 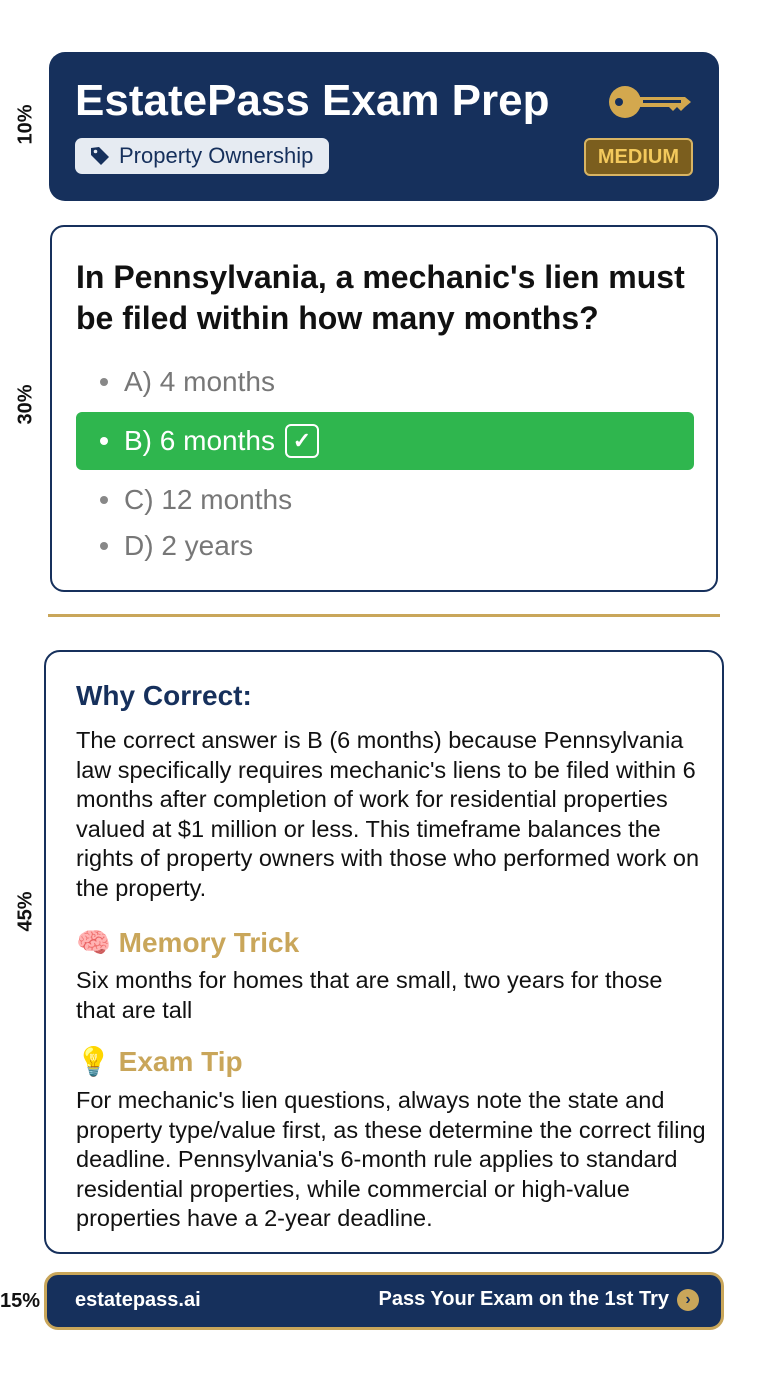 I want to click on memory-trick-heading: Memory Trick, so click(x=209, y=942).